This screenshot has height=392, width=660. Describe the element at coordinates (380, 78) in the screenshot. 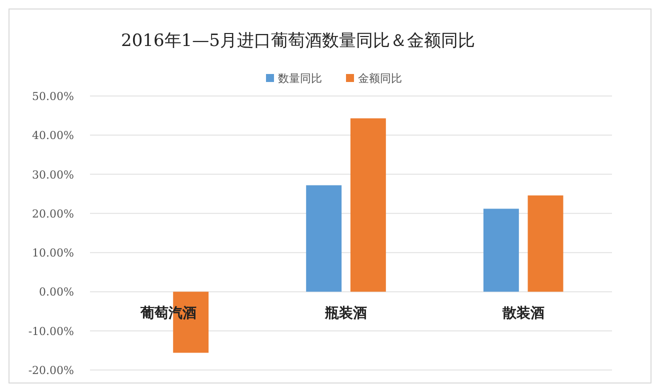

I see `legend-label: 金额同比` at that location.